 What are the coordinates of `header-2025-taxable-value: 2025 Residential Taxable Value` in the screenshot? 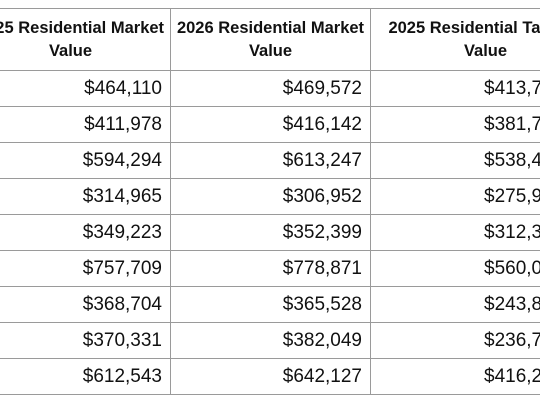 It's located at (455, 39).